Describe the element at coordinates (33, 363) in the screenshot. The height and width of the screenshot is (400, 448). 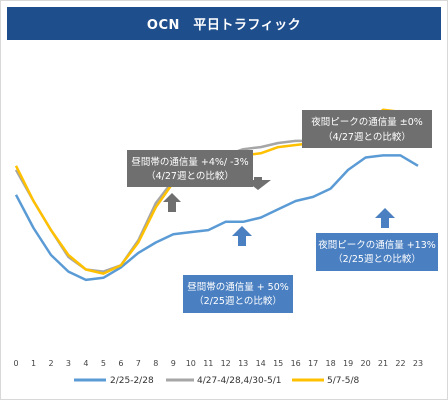
I see `x-tick-label: 1` at that location.